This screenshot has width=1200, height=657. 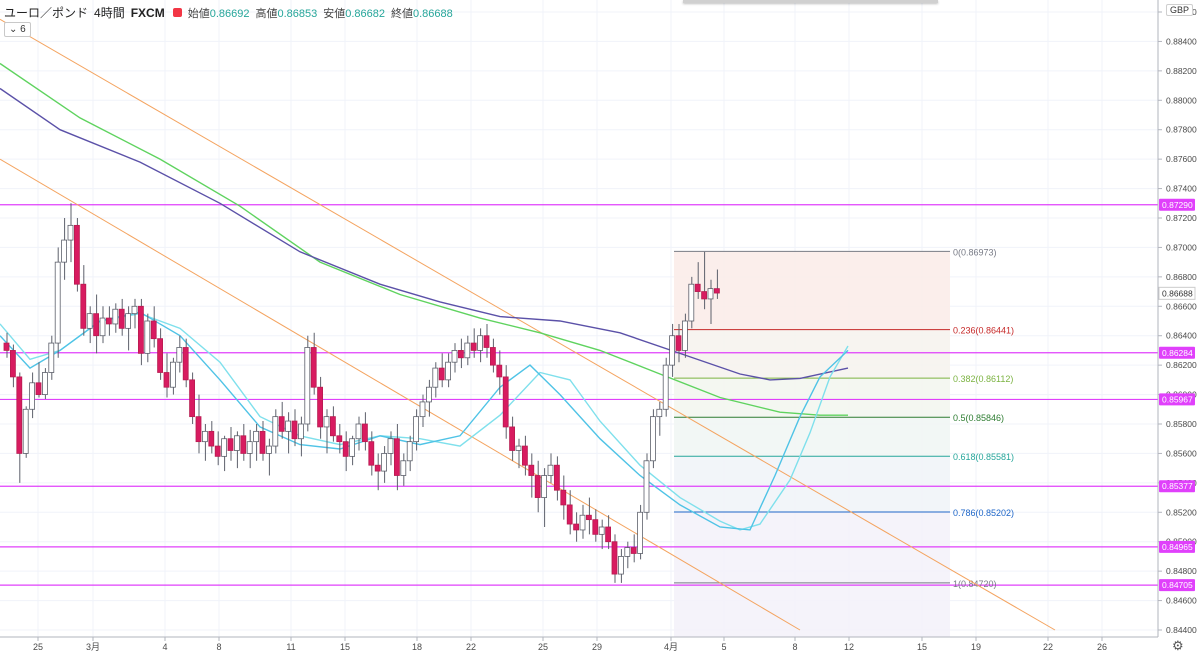 I want to click on currency-badge: GBP, so click(x=1180, y=10).